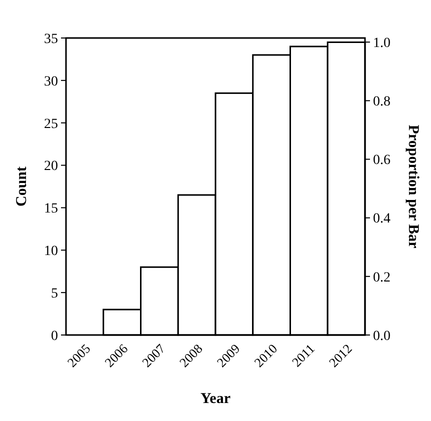 This screenshot has width=431, height=421. What do you see at coordinates (51, 209) in the screenshot?
I see `y-tick-label: 15` at bounding box center [51, 209].